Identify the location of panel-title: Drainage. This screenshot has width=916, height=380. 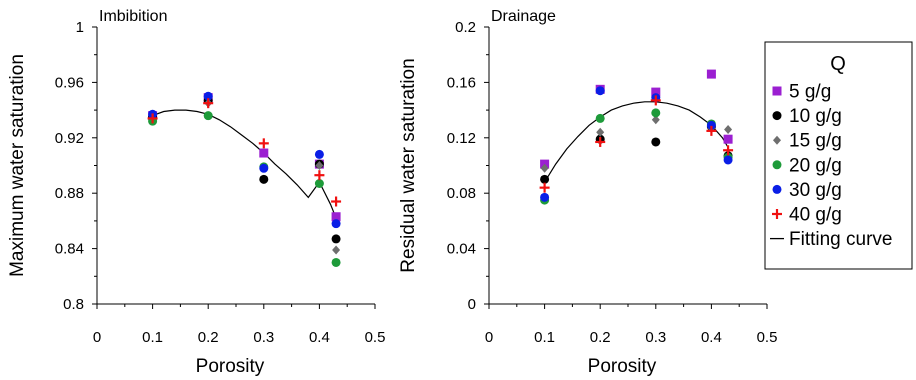
(523, 16).